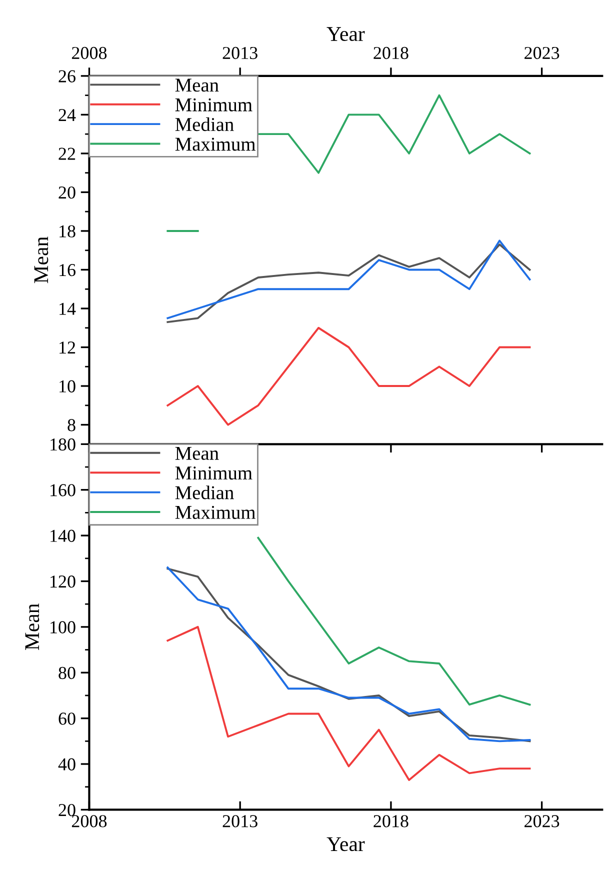  Describe the element at coordinates (63, 536) in the screenshot. I see `y-tick-label: 140` at that location.